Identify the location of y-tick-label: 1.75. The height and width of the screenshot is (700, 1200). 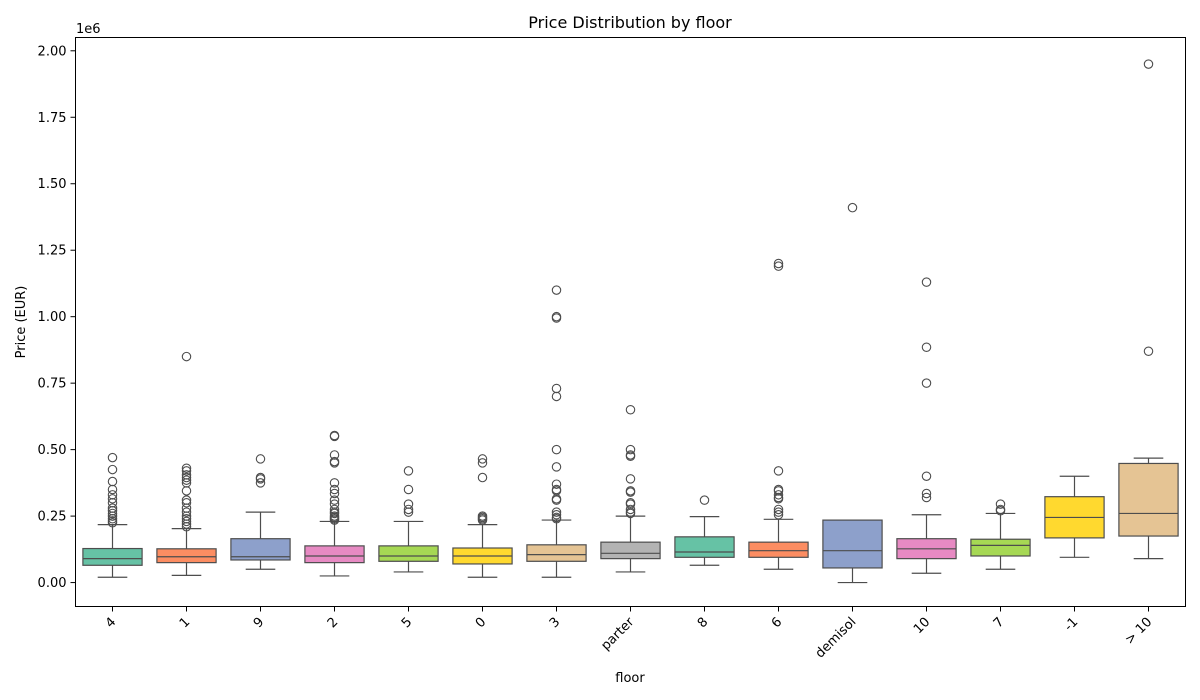
(52, 118).